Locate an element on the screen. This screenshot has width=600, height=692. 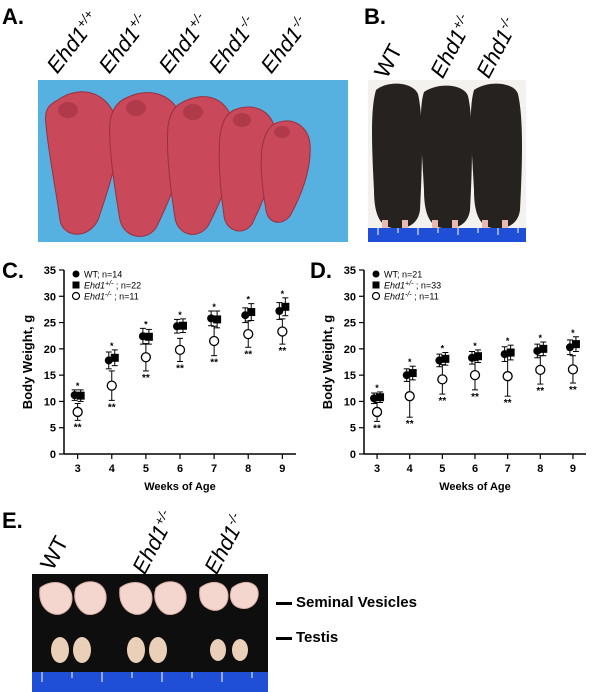
x-tick-label: 7 is located at coordinates (214, 469).